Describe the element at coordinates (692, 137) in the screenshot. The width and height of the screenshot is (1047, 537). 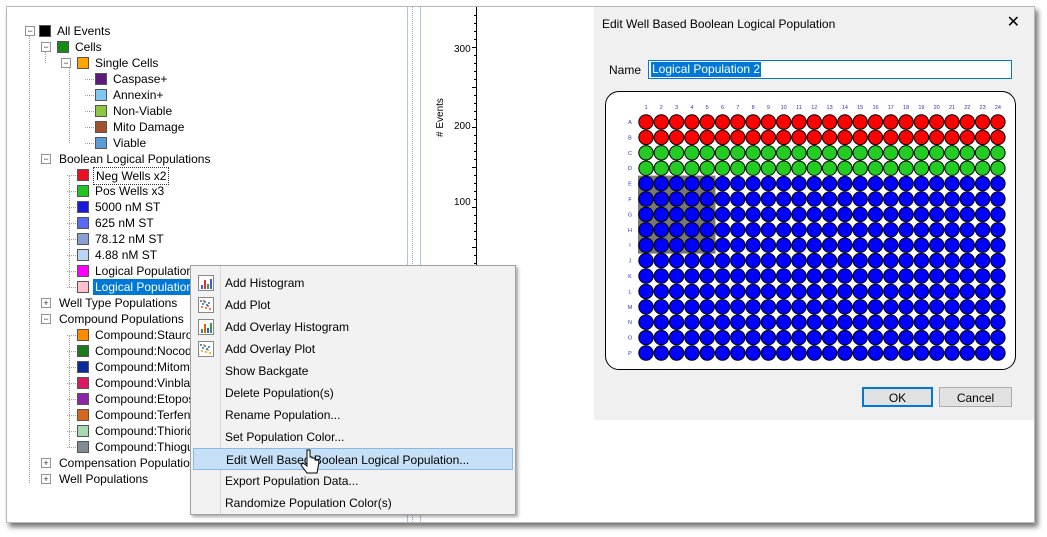
I see `well-B4` at that location.